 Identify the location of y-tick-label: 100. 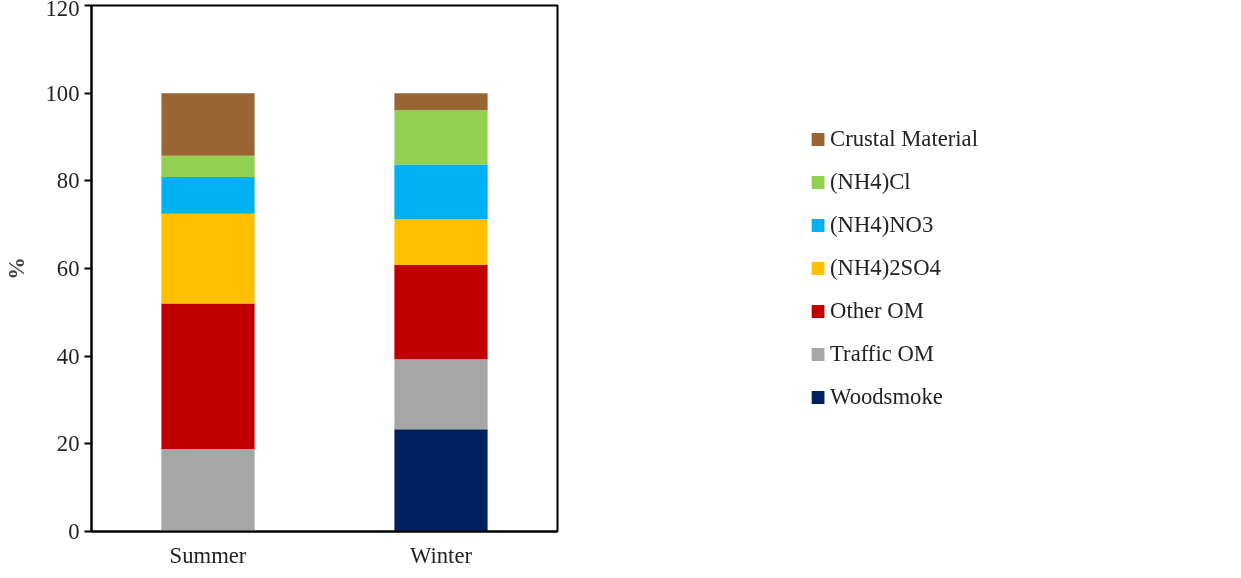
(62, 93).